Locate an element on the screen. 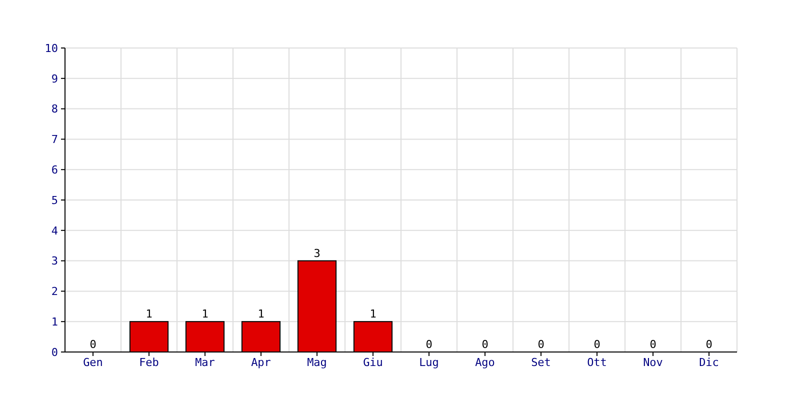  y-tick-label: 4 is located at coordinates (54, 231).